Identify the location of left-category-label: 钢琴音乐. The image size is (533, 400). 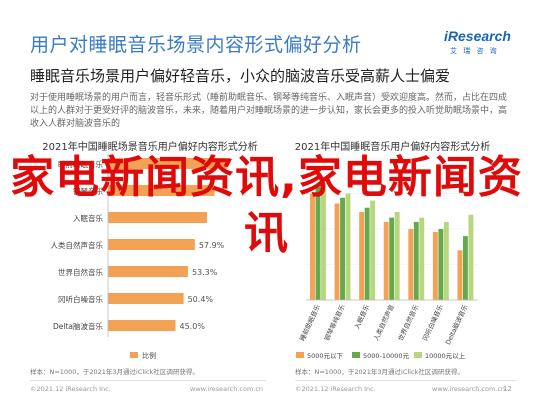
(88, 191).